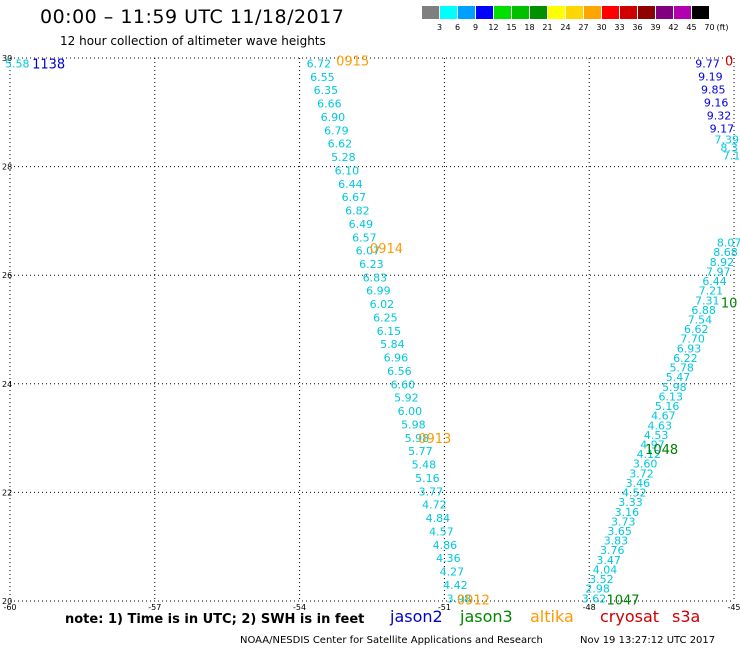  I want to click on wave-height-value: 6.56, so click(399, 371).